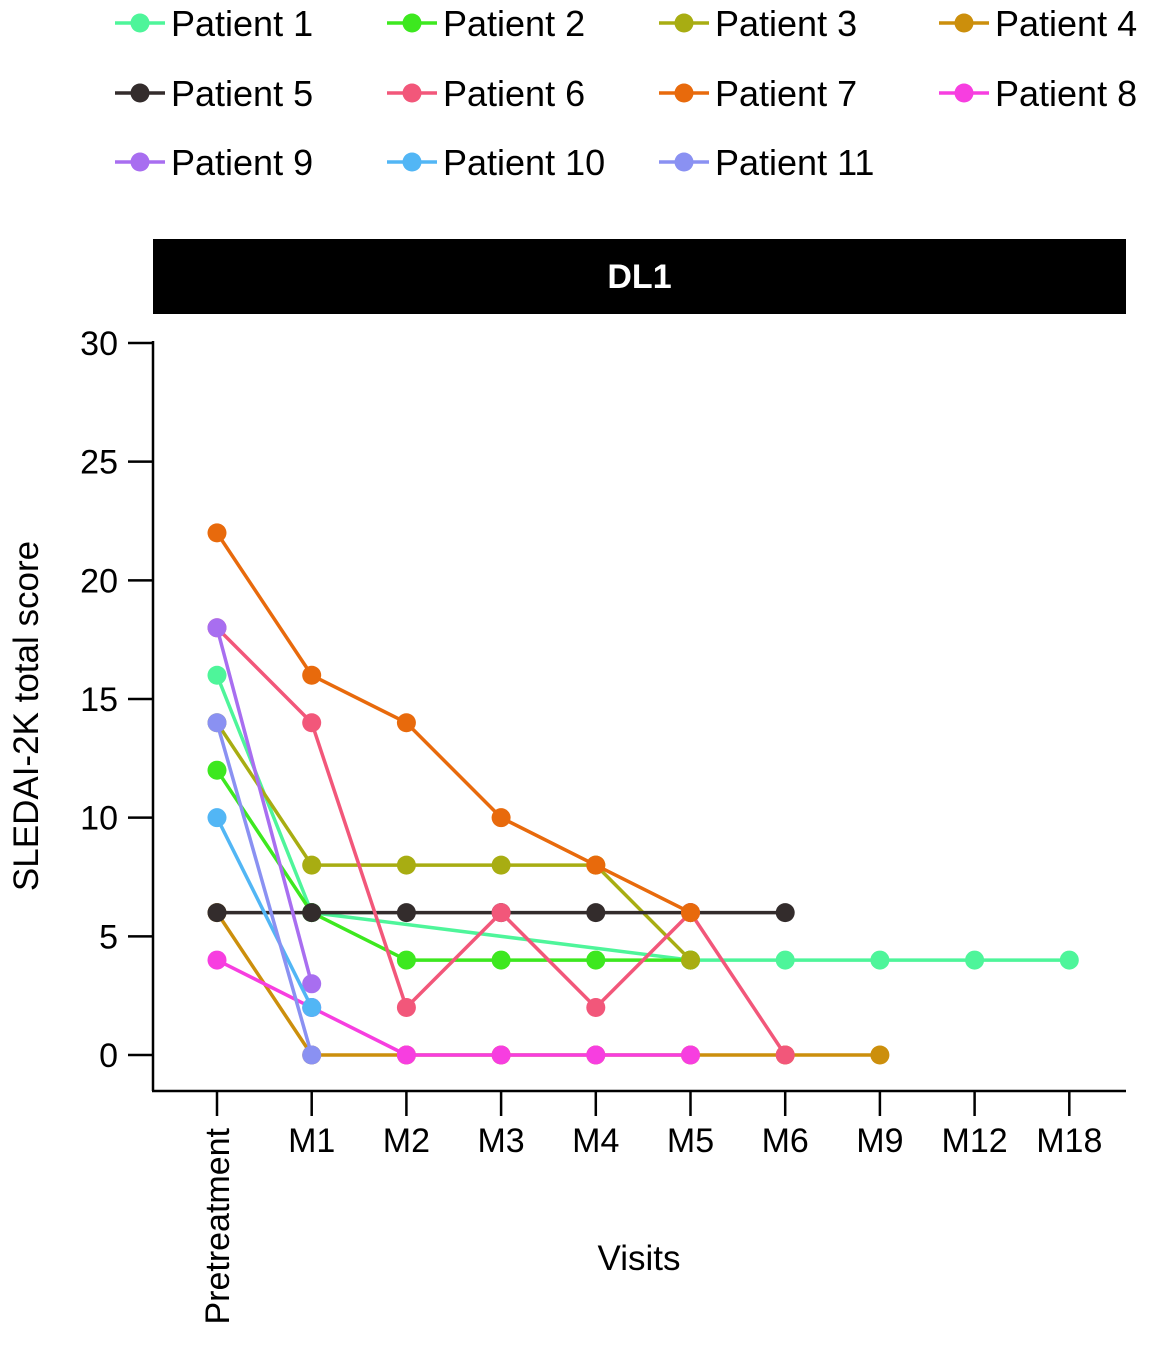 The width and height of the screenshot is (1160, 1369). I want to click on y-tick-label: 20, so click(99, 581).